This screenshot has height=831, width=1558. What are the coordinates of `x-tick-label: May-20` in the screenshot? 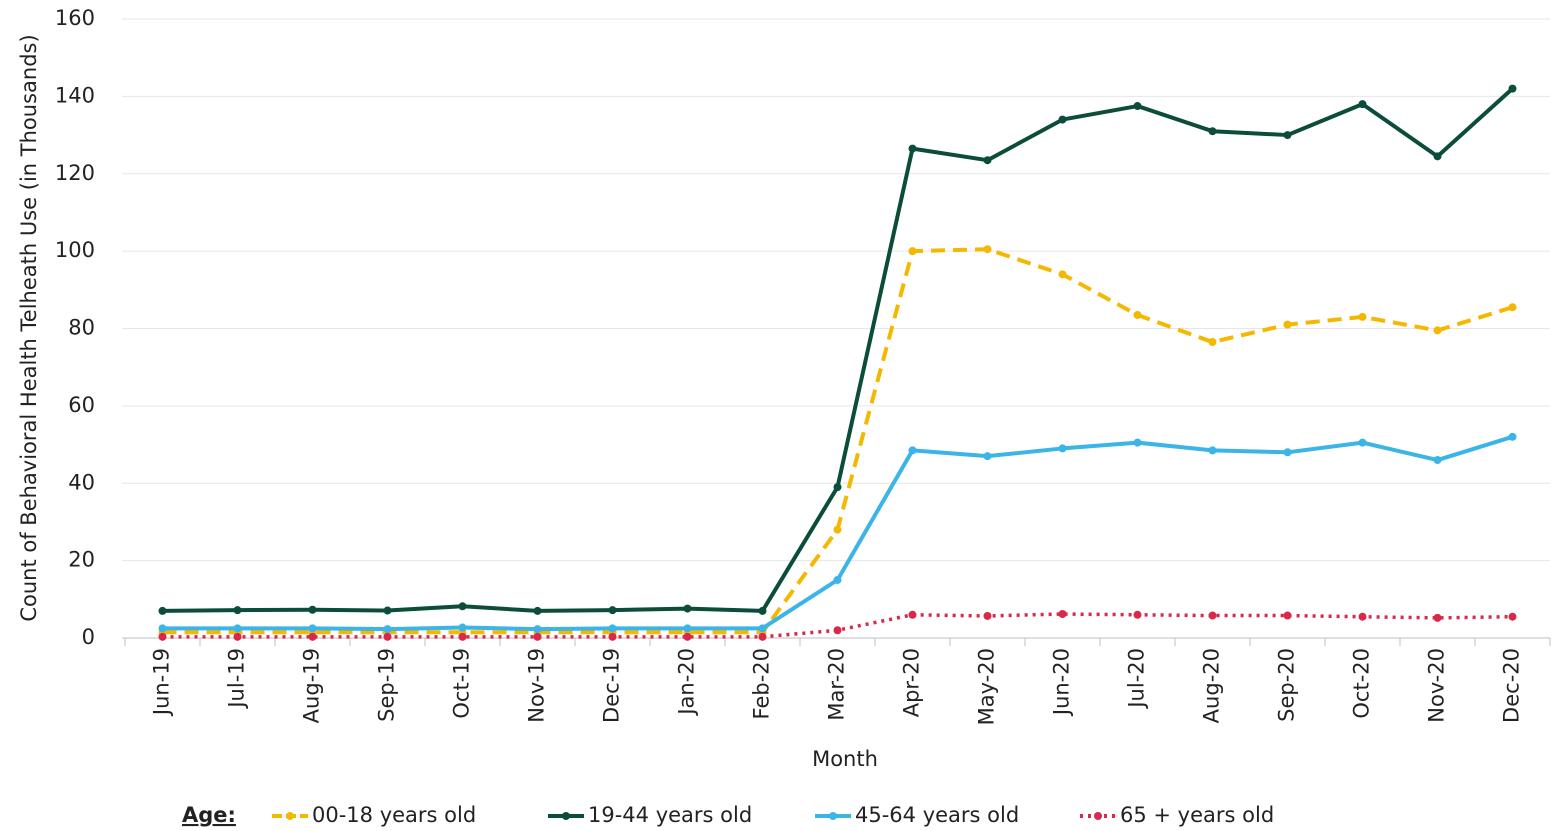 It's located at (987, 686).